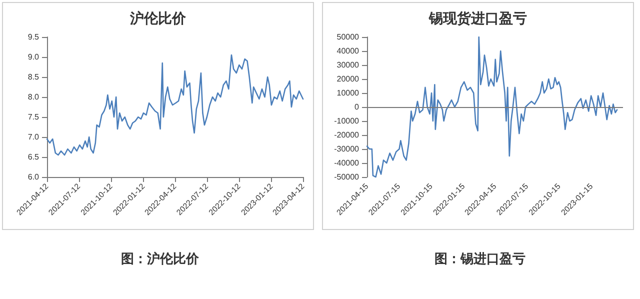  What do you see at coordinates (348, 37) in the screenshot?
I see `y-tick-label: 50000` at bounding box center [348, 37].